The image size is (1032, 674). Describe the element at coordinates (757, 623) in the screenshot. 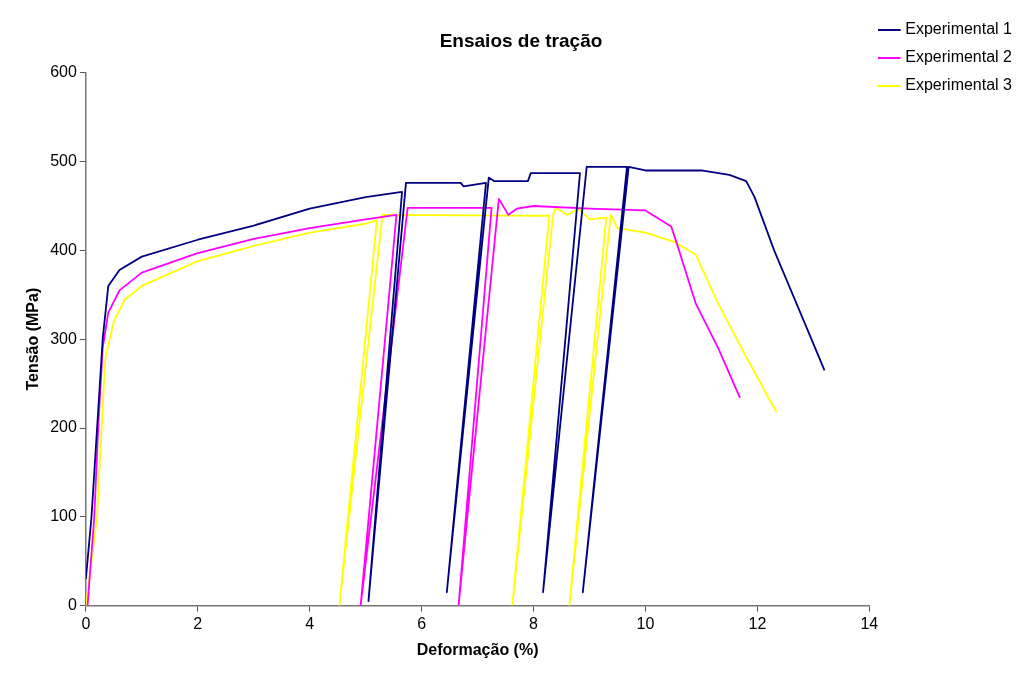

I see `x-tick-label: 12` at that location.